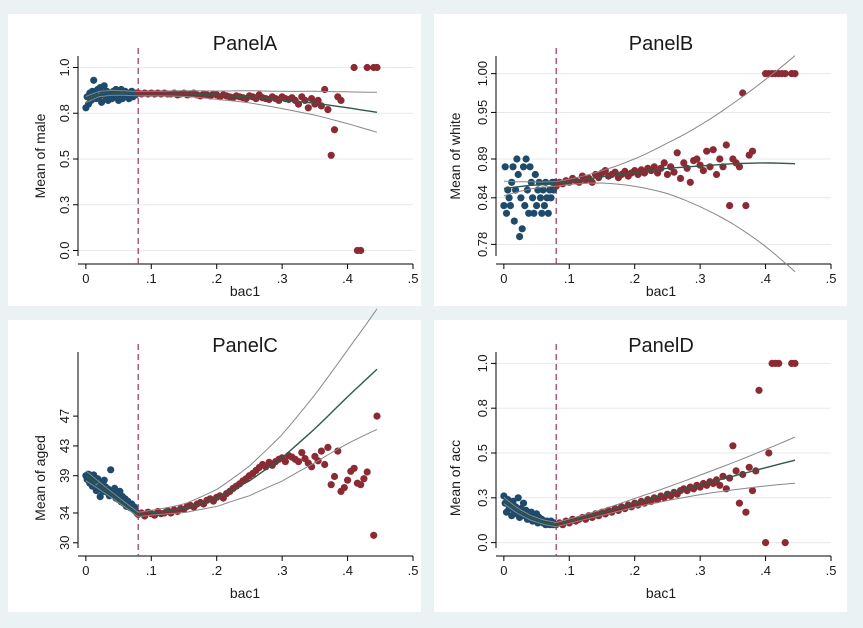  Describe the element at coordinates (245, 291) in the screenshot. I see `panel-a-x-axis-label: bac1` at that location.